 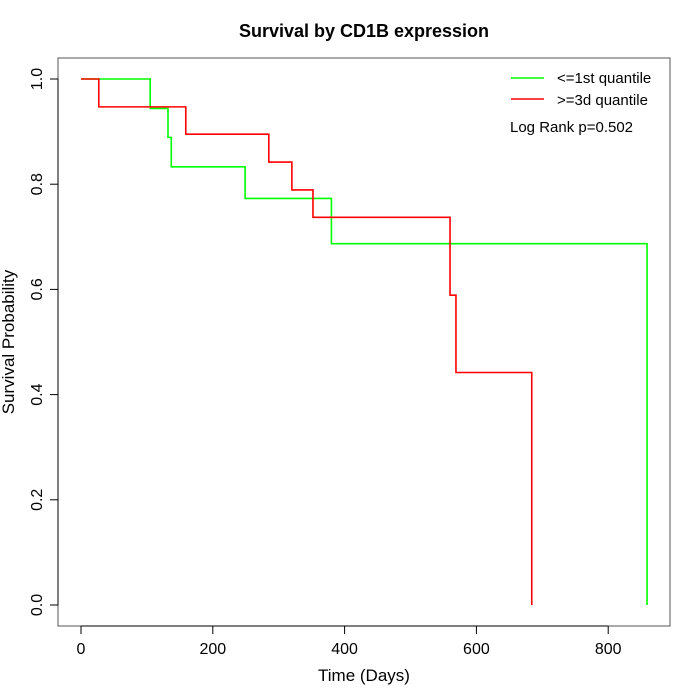 I want to click on x-tick-label: 0, so click(x=81, y=649).